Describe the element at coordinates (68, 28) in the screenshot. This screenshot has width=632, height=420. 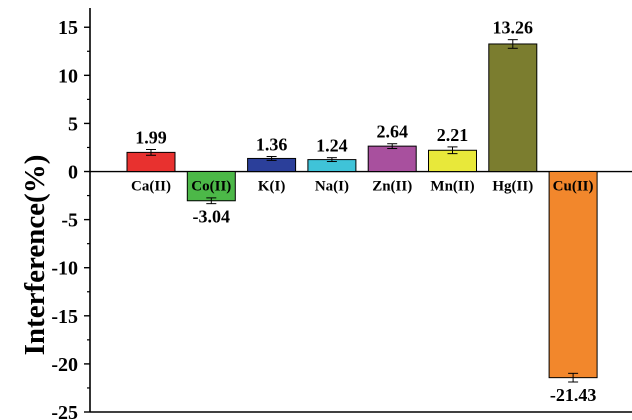
I see `y-tick-label: 15` at that location.